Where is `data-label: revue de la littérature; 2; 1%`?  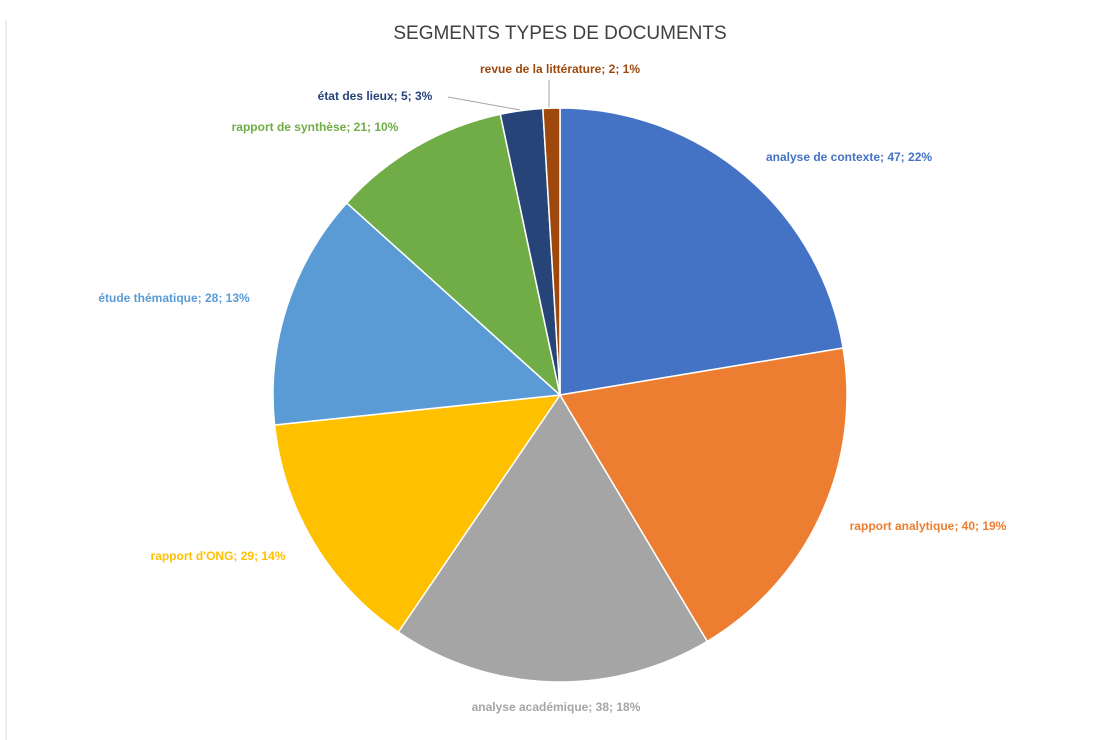
data-label: revue de la littérature; 2; 1% is located at coordinates (560, 69).